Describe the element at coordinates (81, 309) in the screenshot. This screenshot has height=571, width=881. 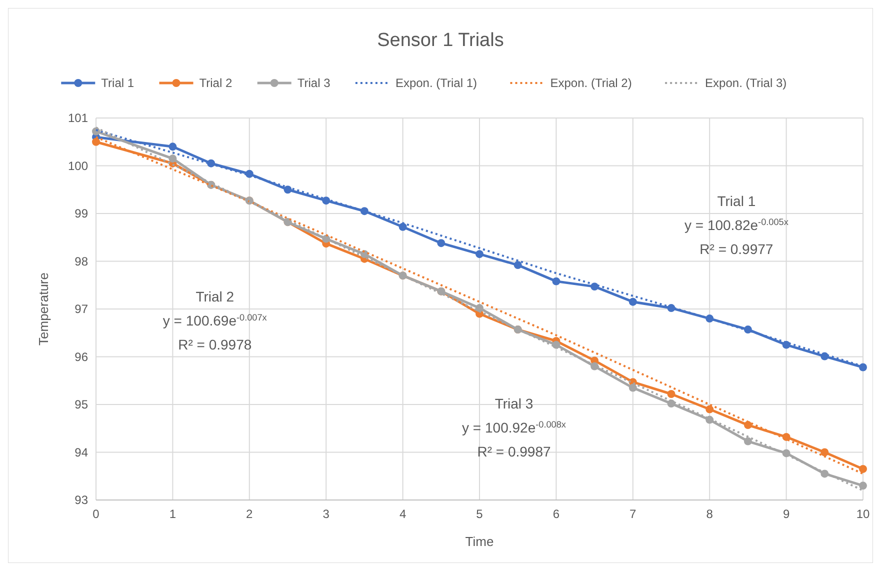
I see `y-tick-label: 97` at that location.